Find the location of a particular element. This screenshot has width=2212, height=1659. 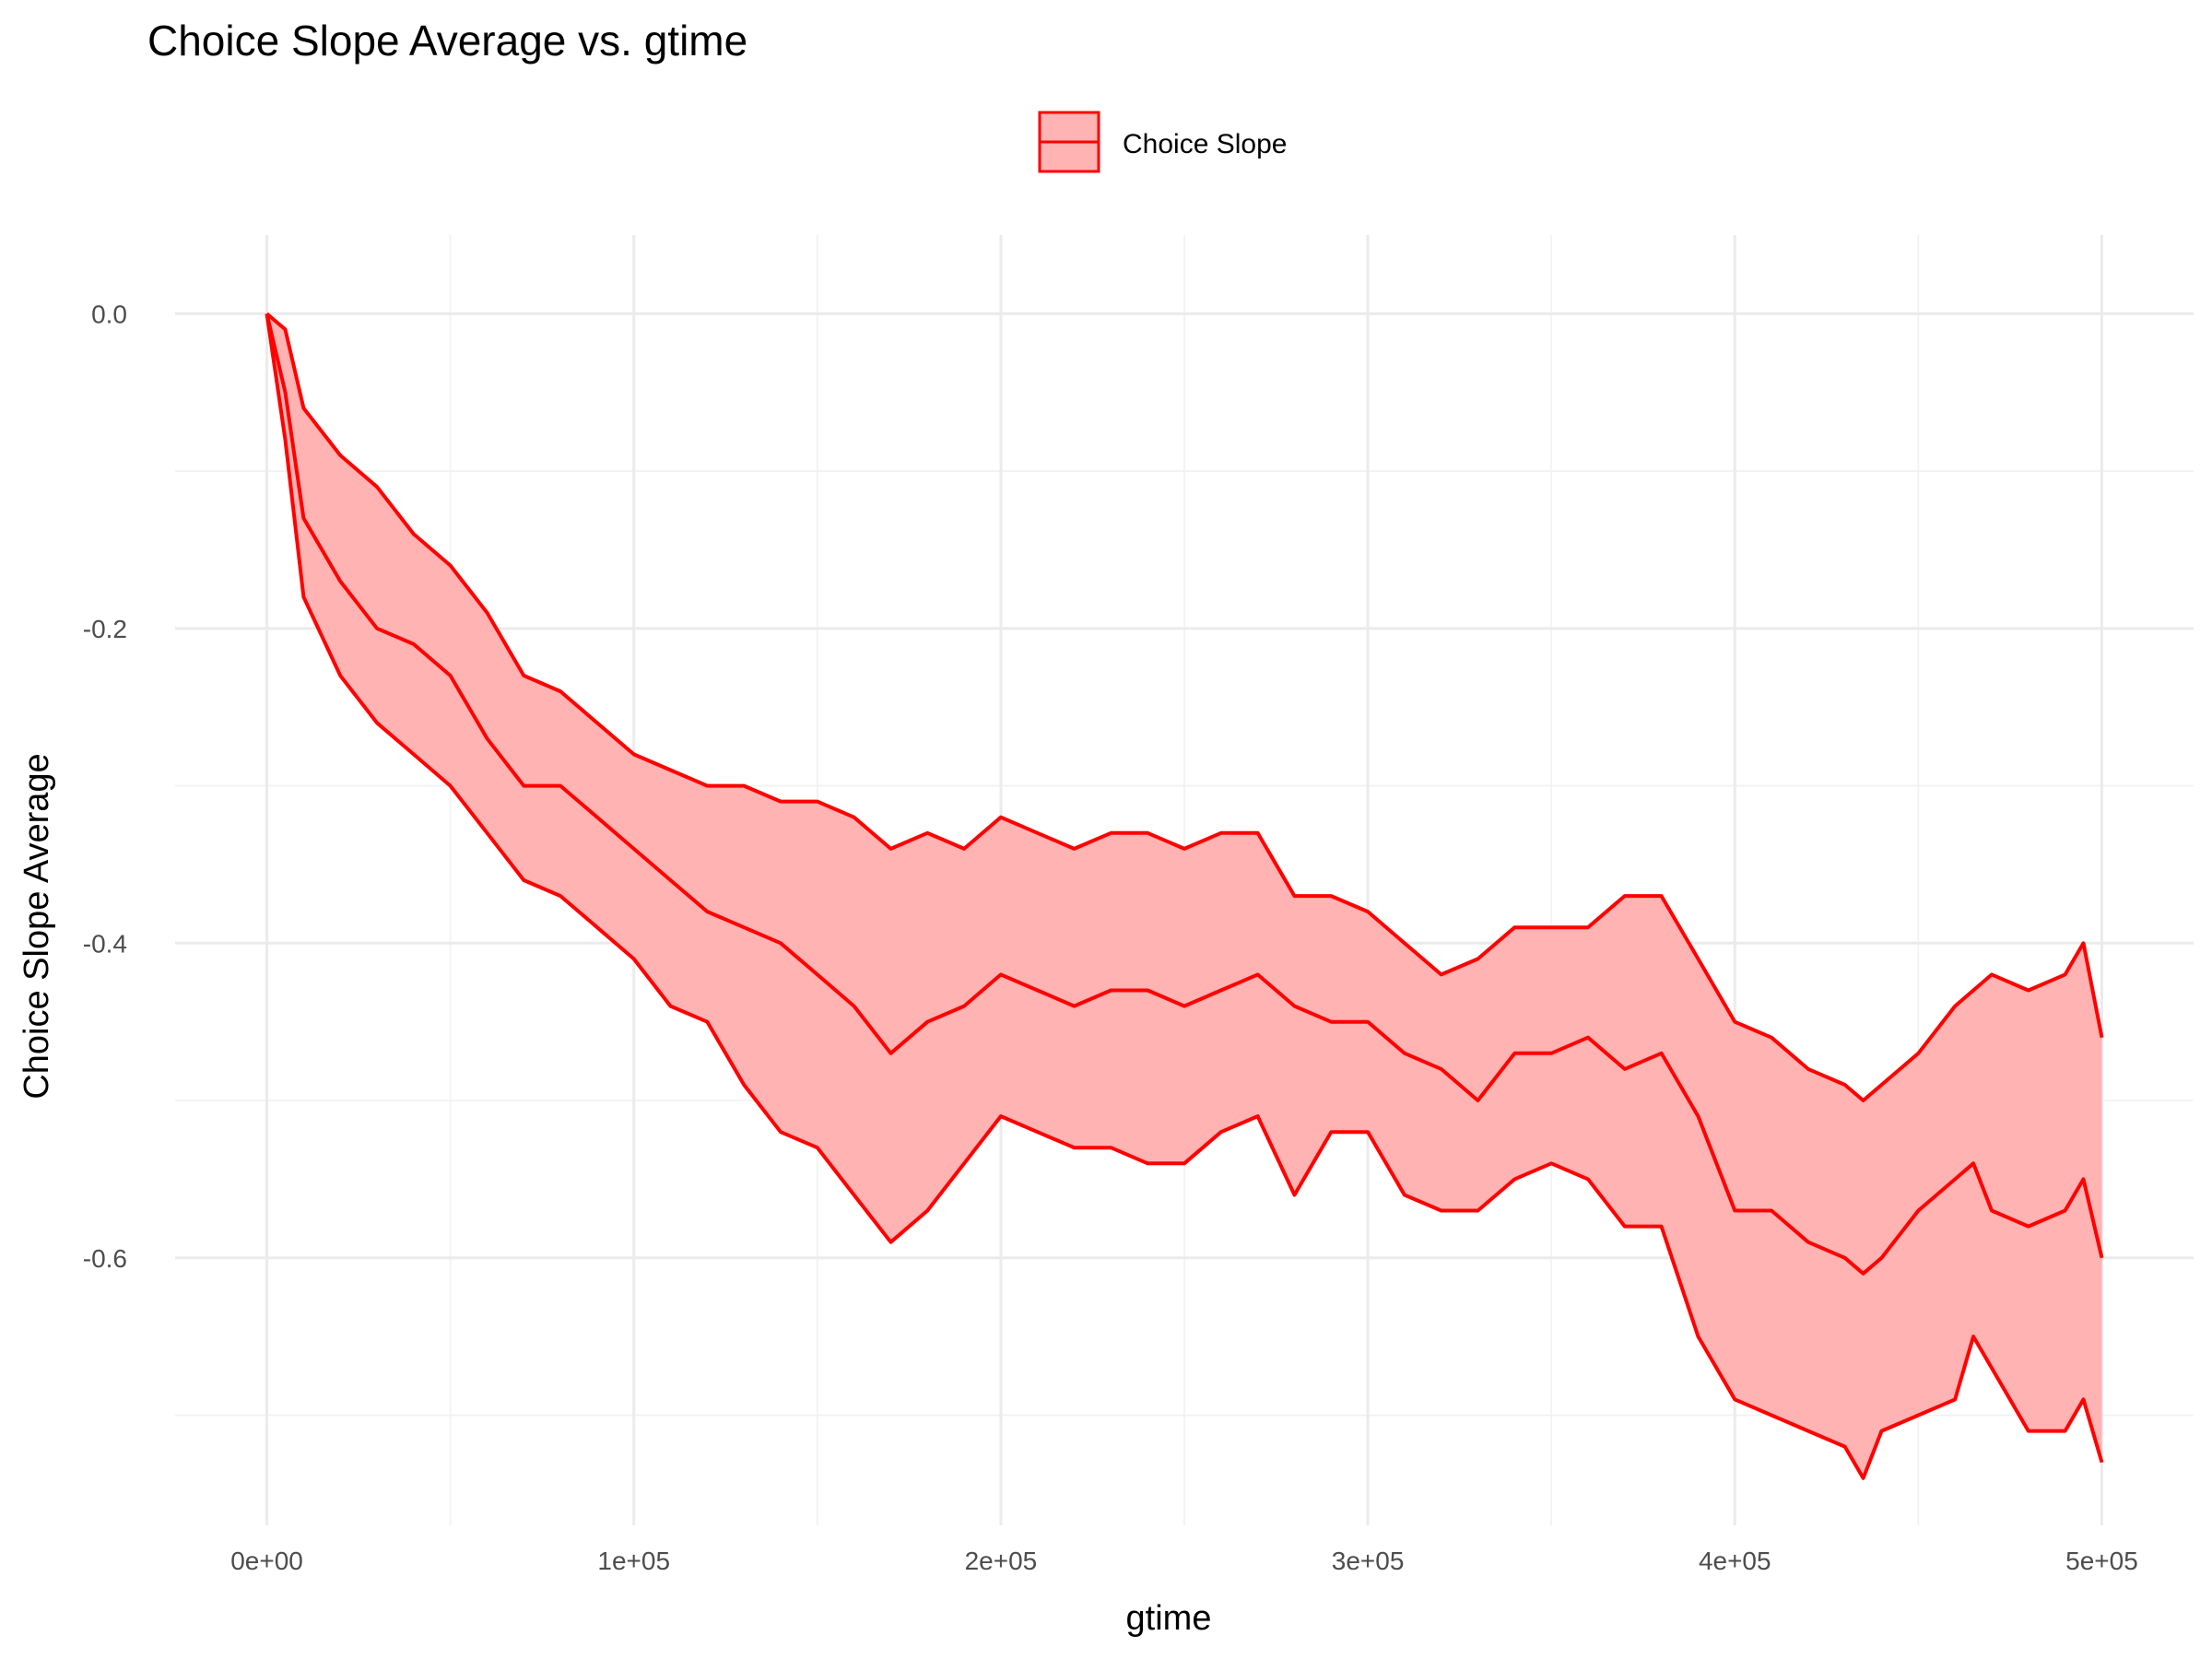

y-axis-tick-labels: 0.0 -0.2 -0.4 -0.6 is located at coordinates (105, 786).